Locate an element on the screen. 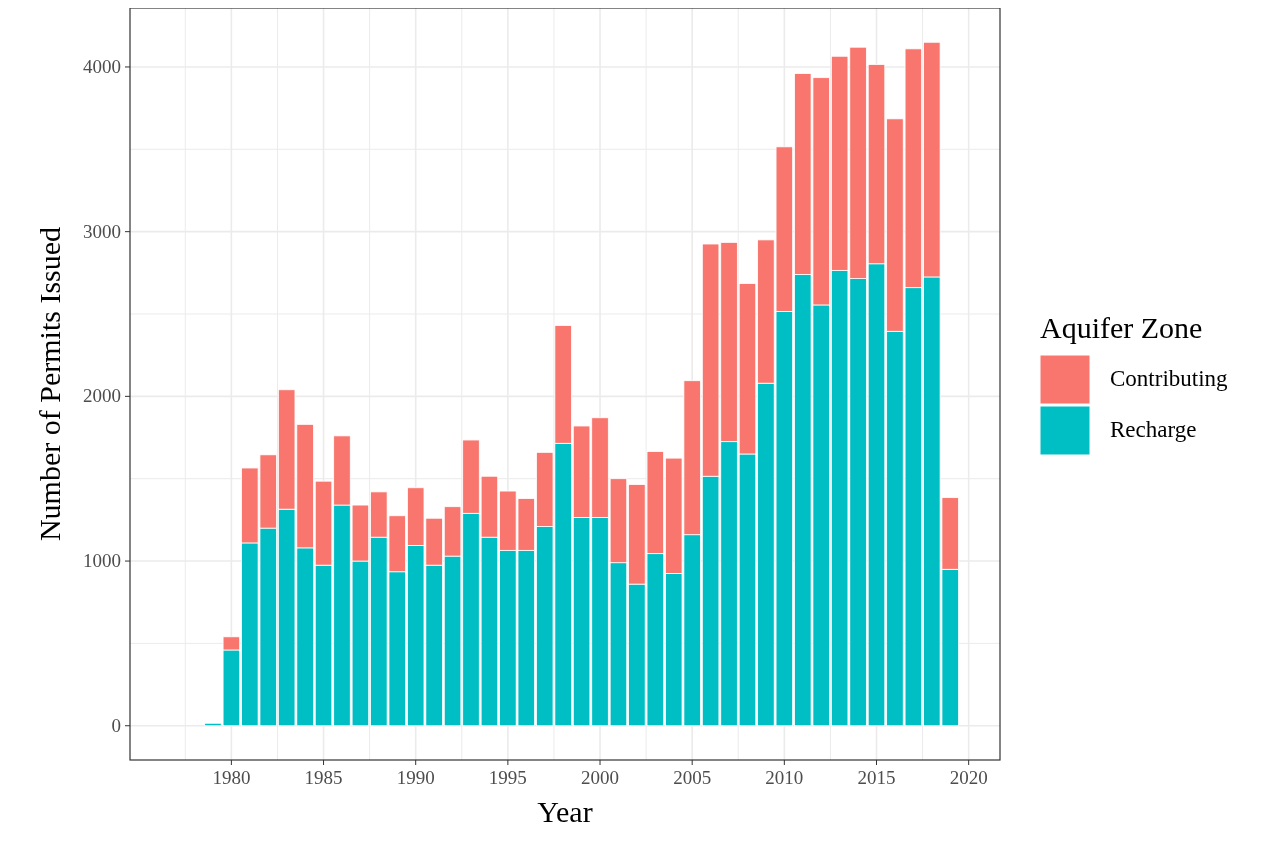 The width and height of the screenshot is (1286, 848). x-tick-label: 1985 is located at coordinates (323, 777).